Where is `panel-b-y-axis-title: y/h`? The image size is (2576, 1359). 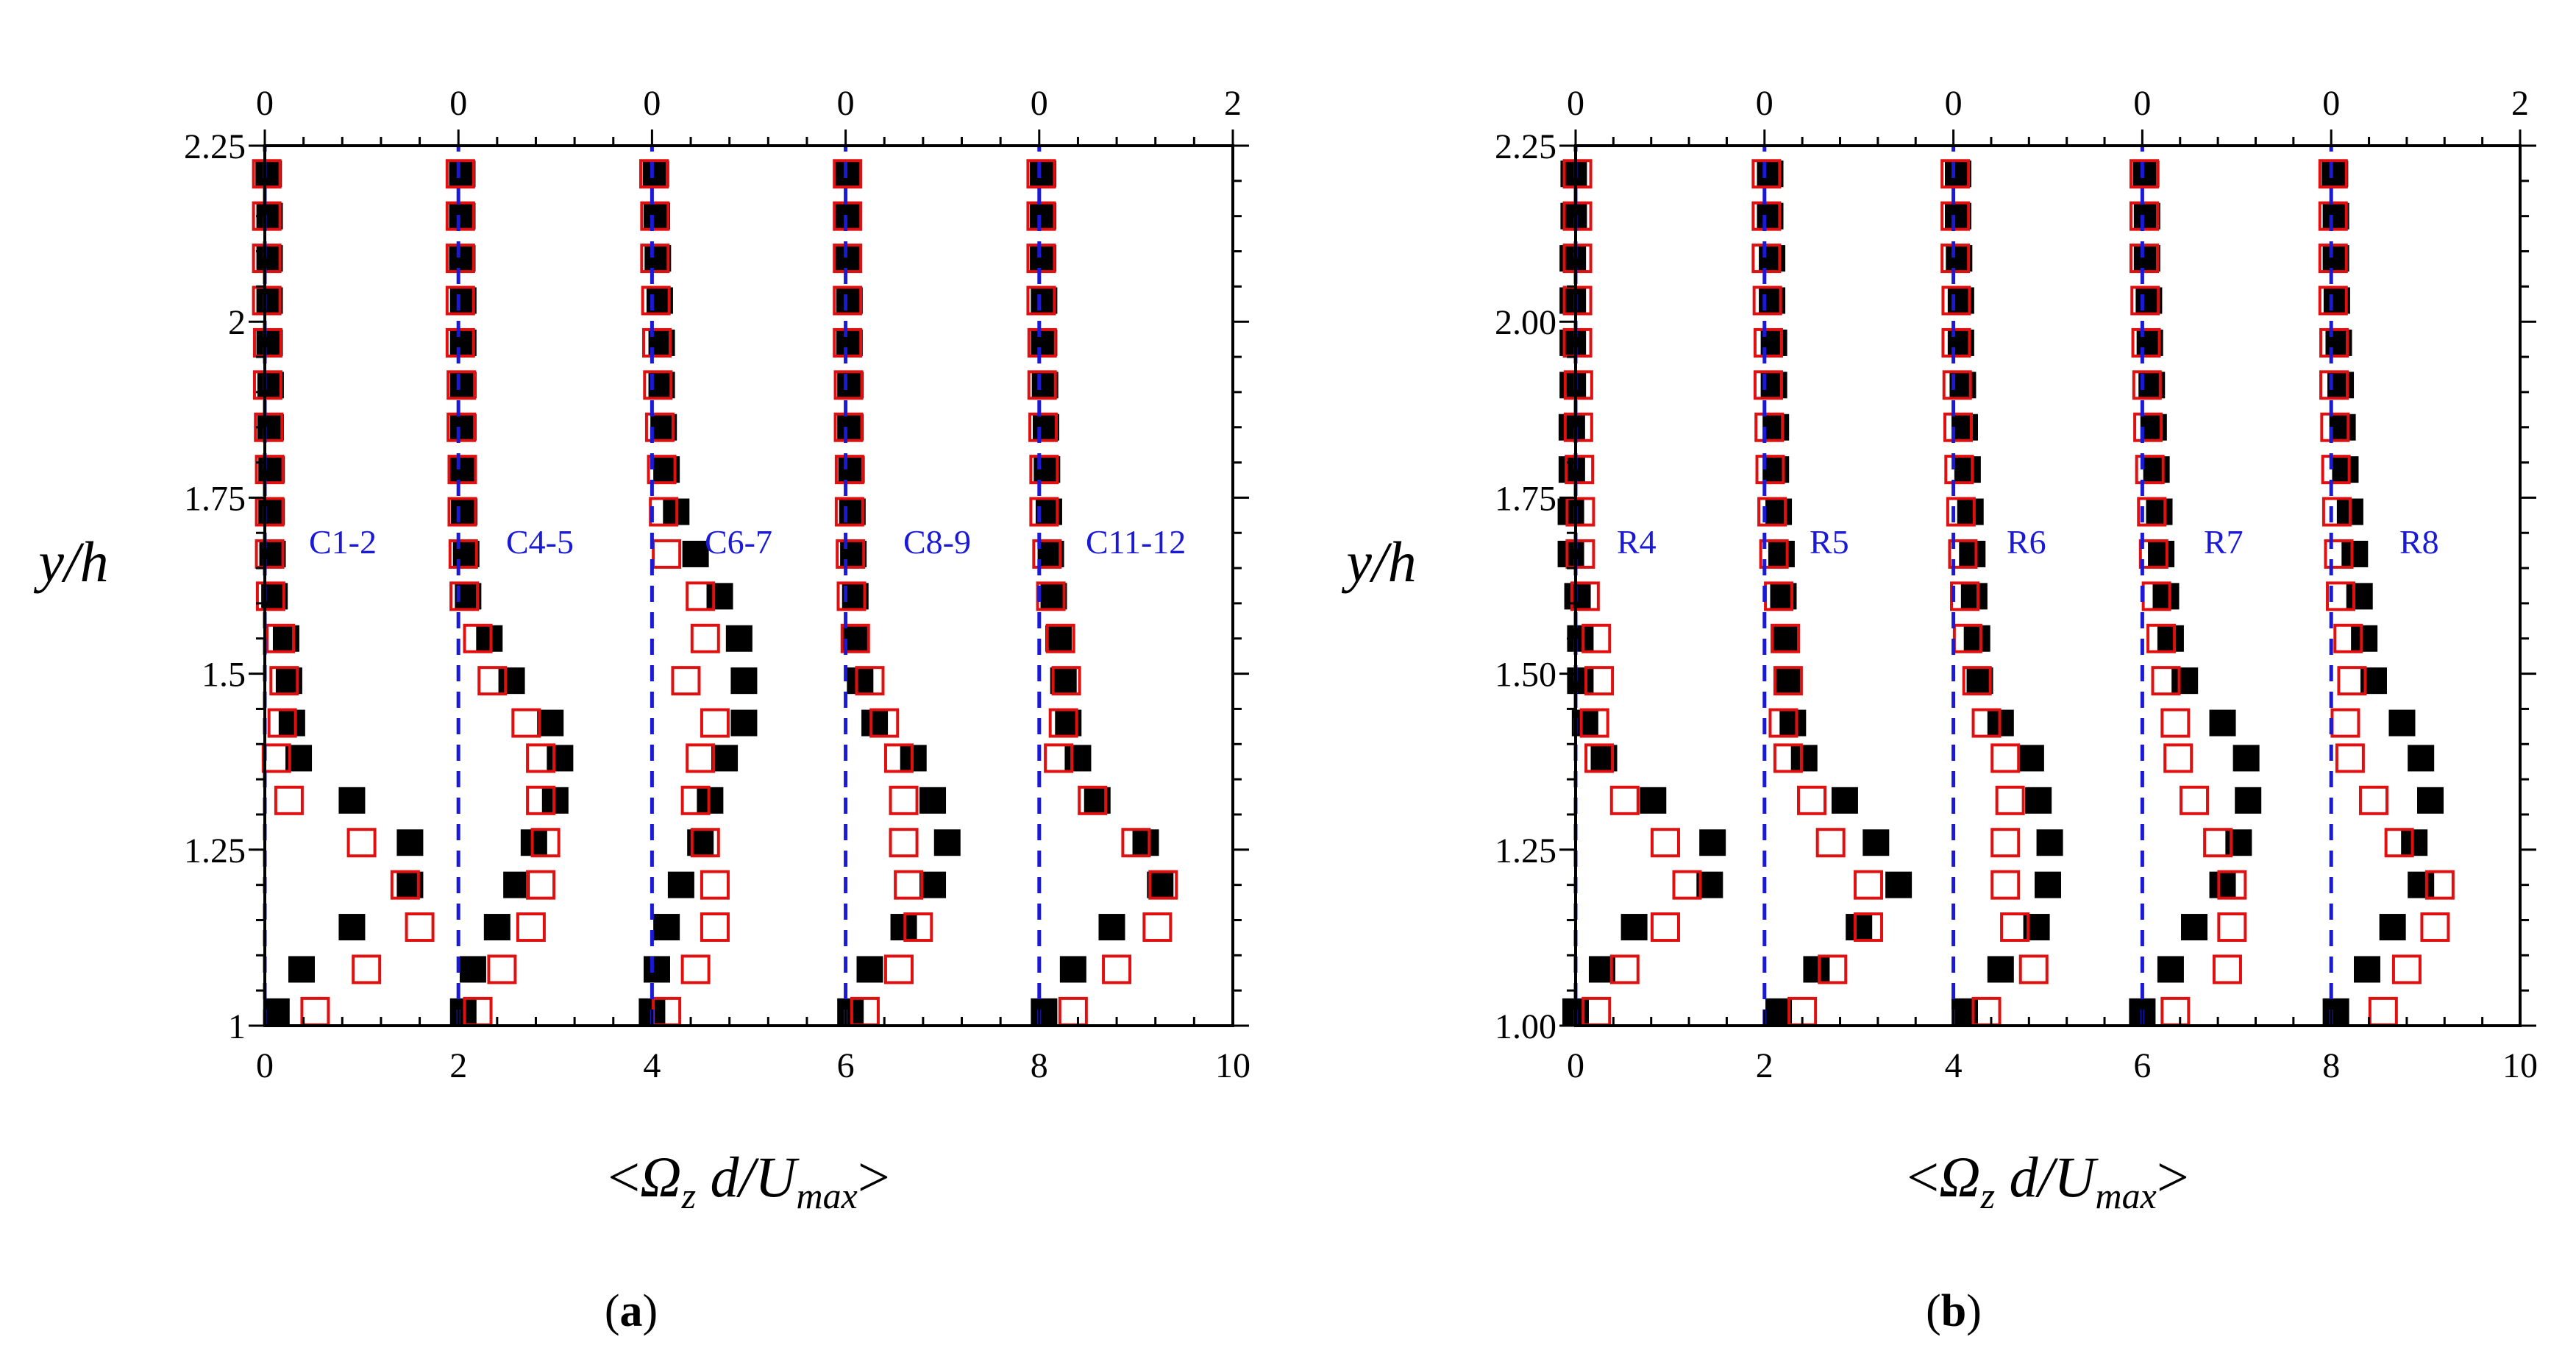
panel-b-y-axis-title: y/h is located at coordinates (1378, 562).